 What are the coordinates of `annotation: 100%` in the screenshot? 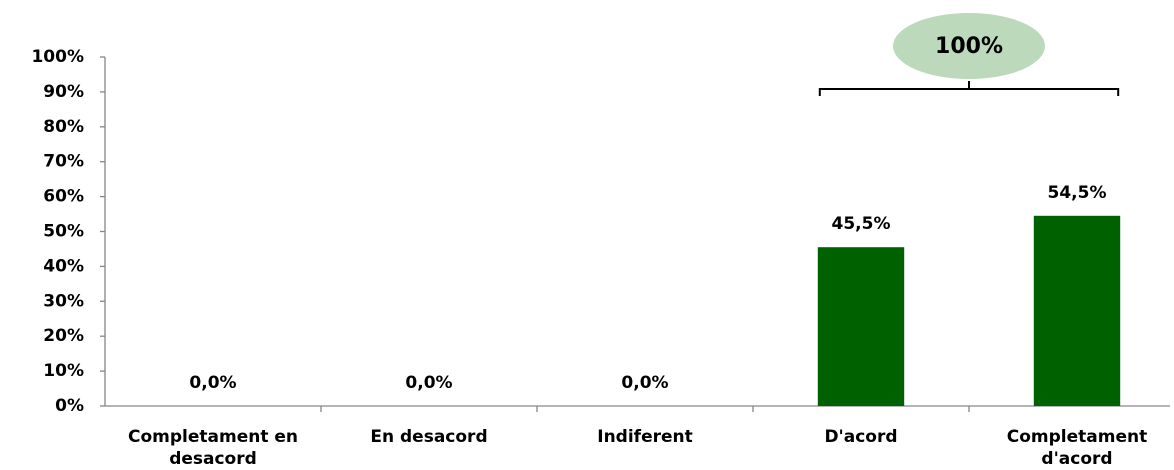 It's located at (969, 46).